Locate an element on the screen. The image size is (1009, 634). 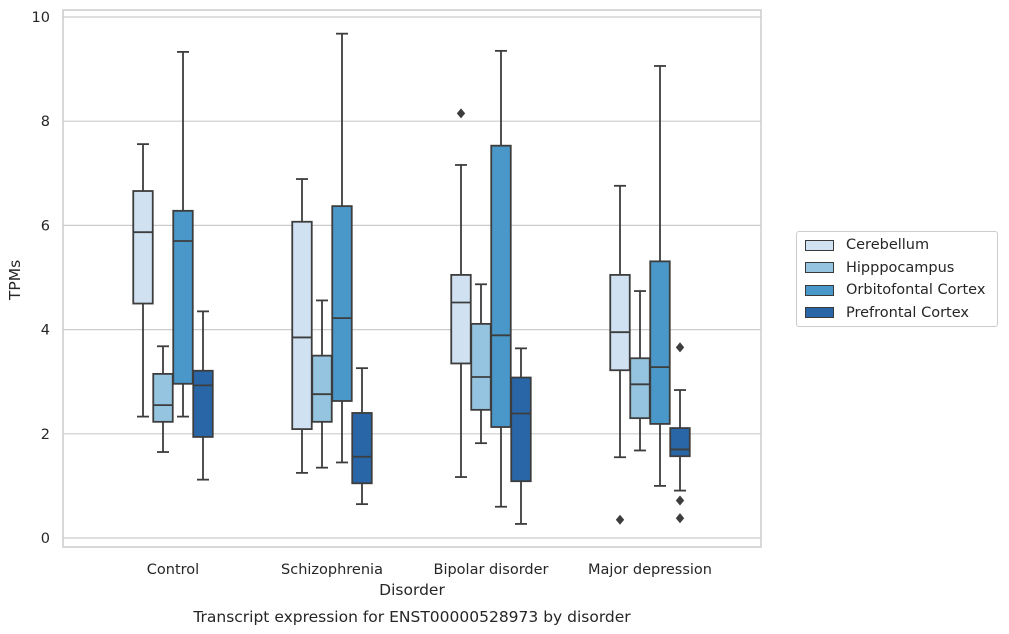
box-1-3-box is located at coordinates (640, 388).